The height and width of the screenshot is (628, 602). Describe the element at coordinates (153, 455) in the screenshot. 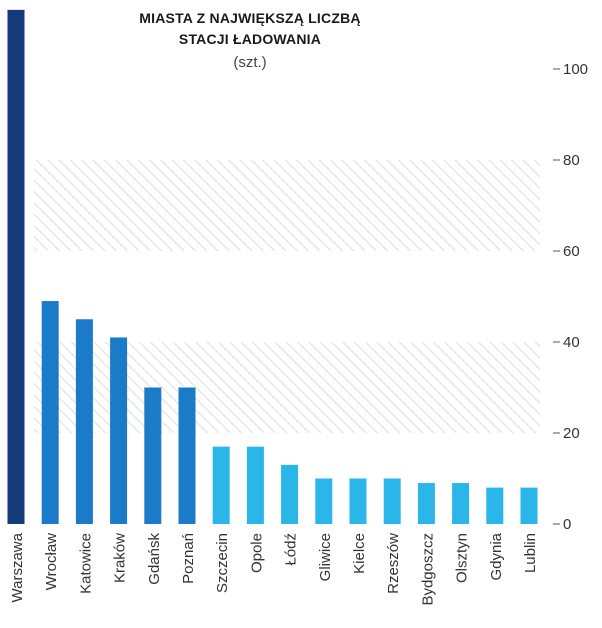

I see `bar-Gdańsk` at that location.